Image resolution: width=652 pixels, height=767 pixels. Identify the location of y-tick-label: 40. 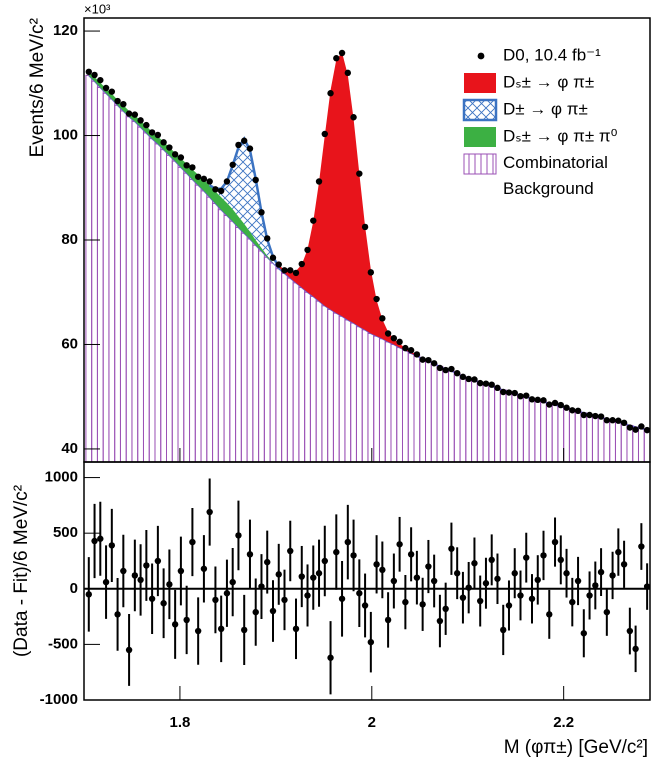
(69, 448).